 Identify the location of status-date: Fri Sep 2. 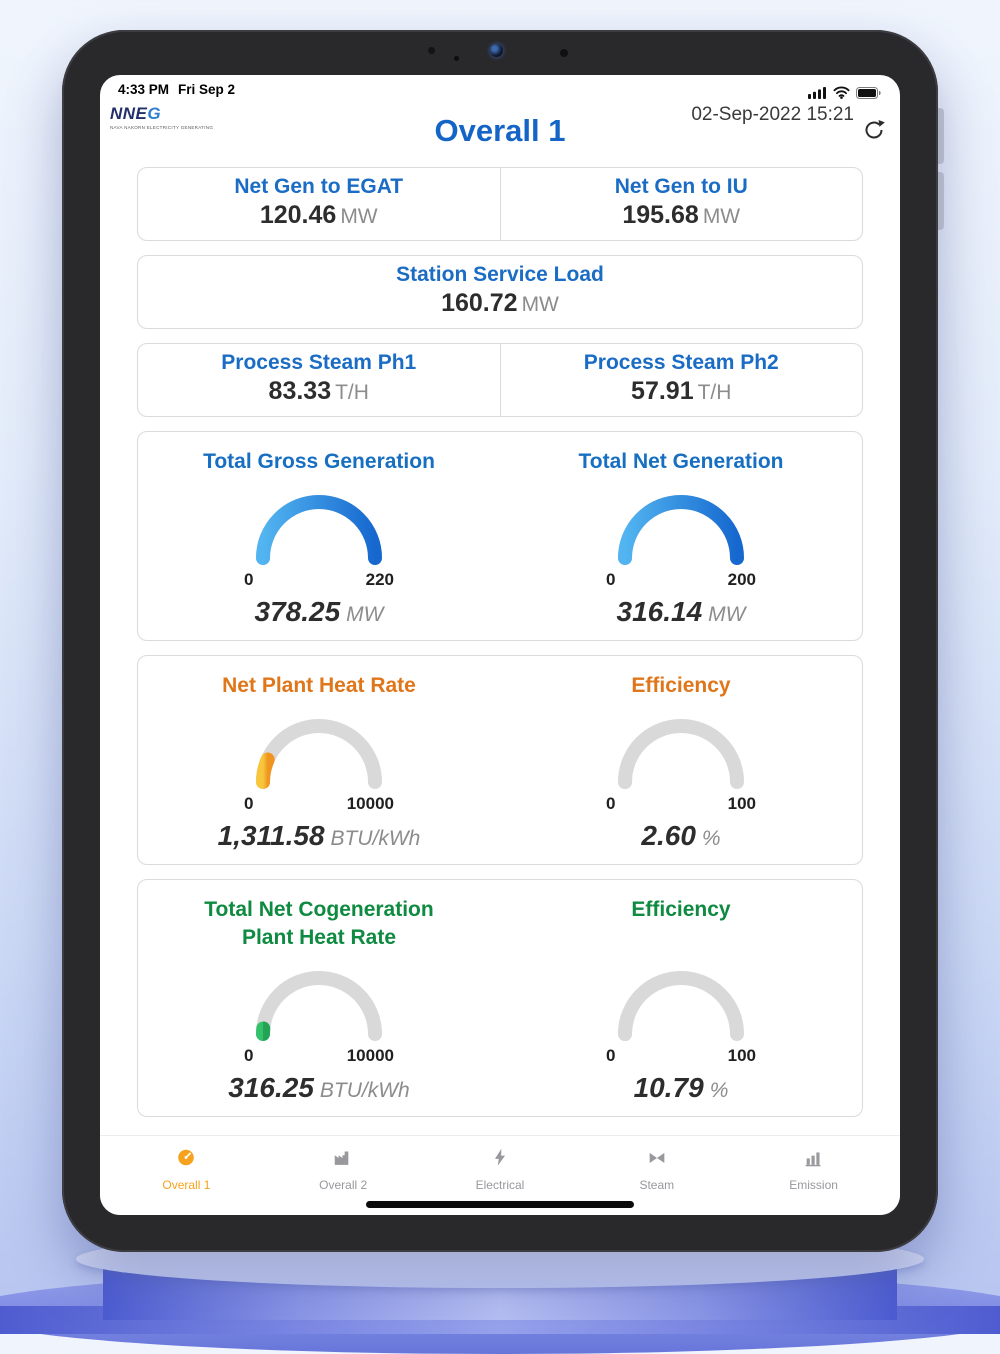
(207, 89).